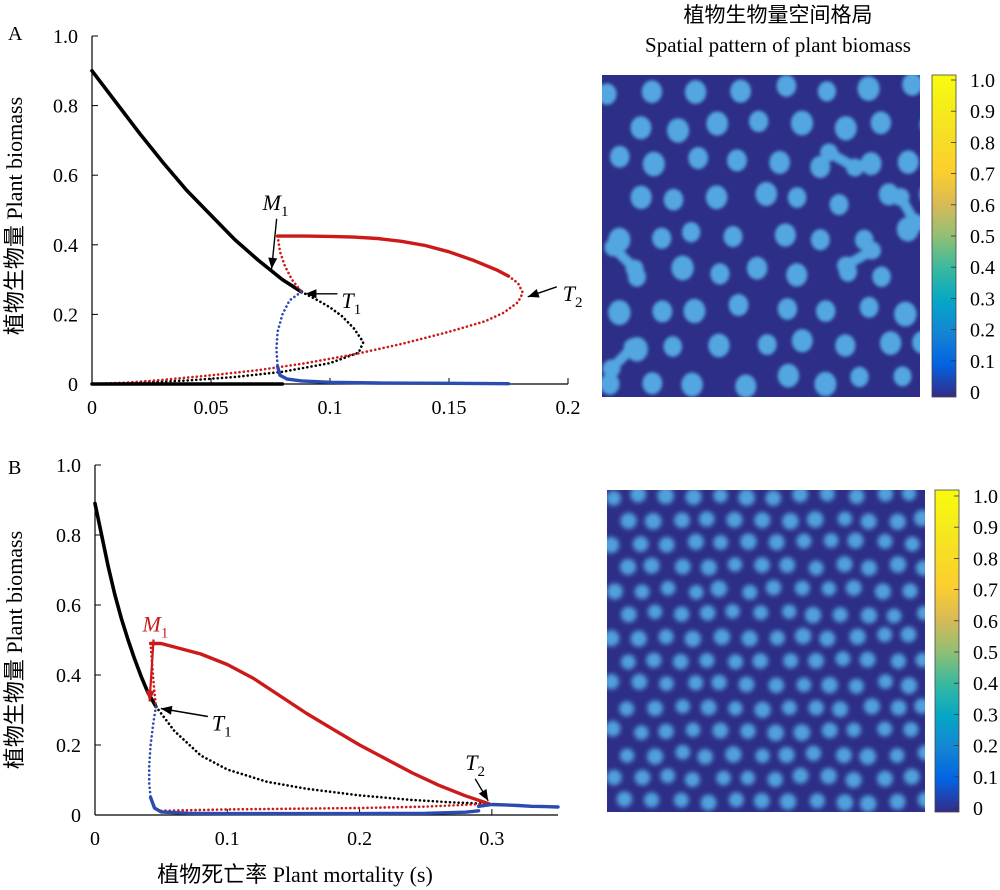  Describe the element at coordinates (491, 839) in the screenshot. I see `x-tick-label-b: 0.3` at that location.